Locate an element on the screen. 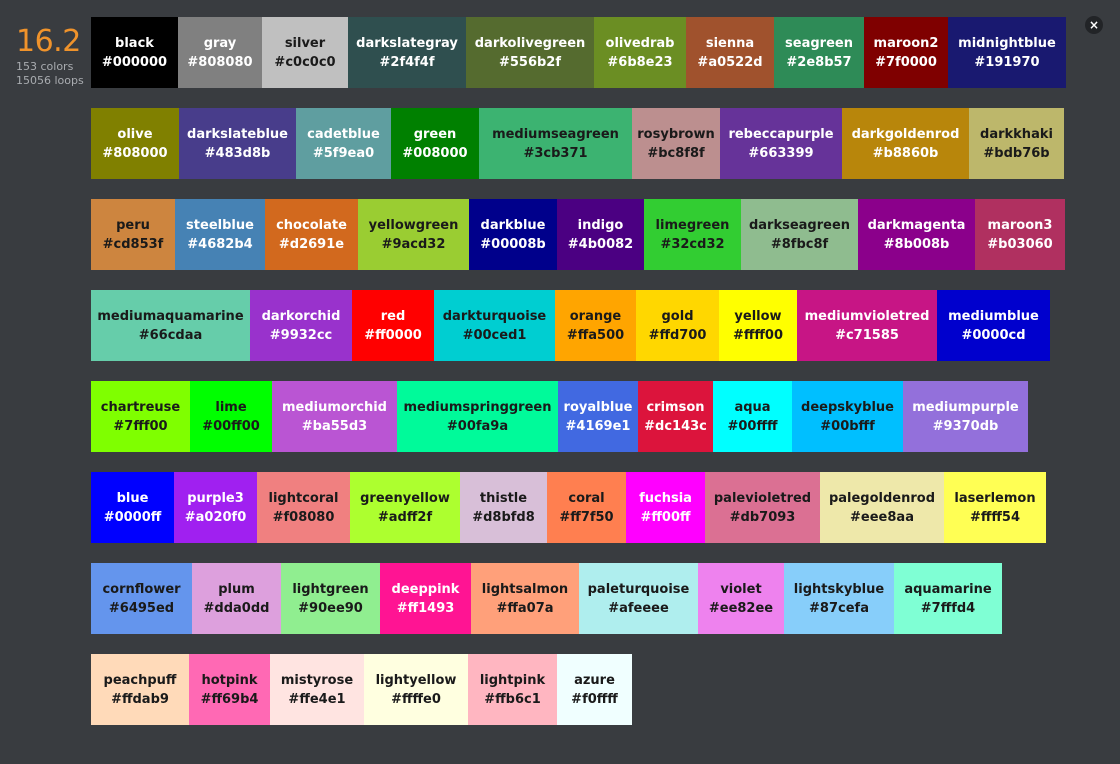  color-swatch-lightyellow: lightyellow #ffffe0 is located at coordinates (416, 689).